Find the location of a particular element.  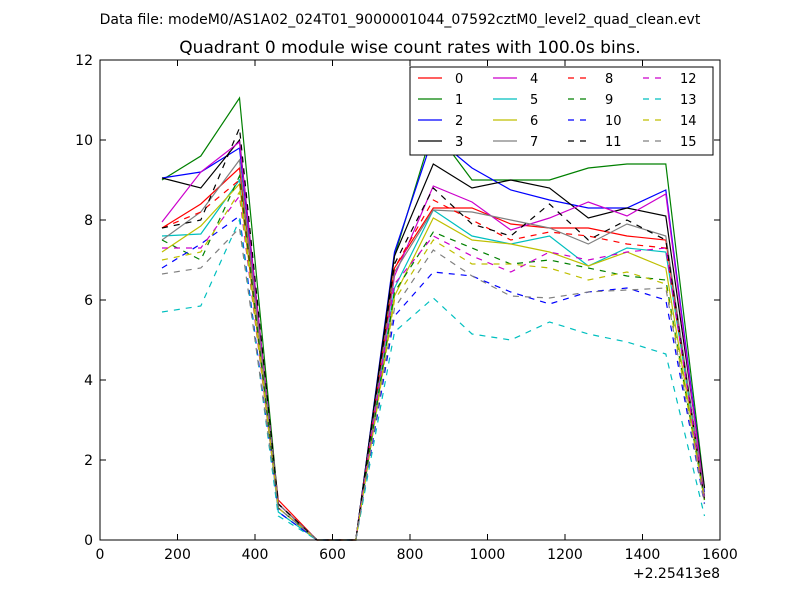

legend-label-13: 13 is located at coordinates (688, 100).